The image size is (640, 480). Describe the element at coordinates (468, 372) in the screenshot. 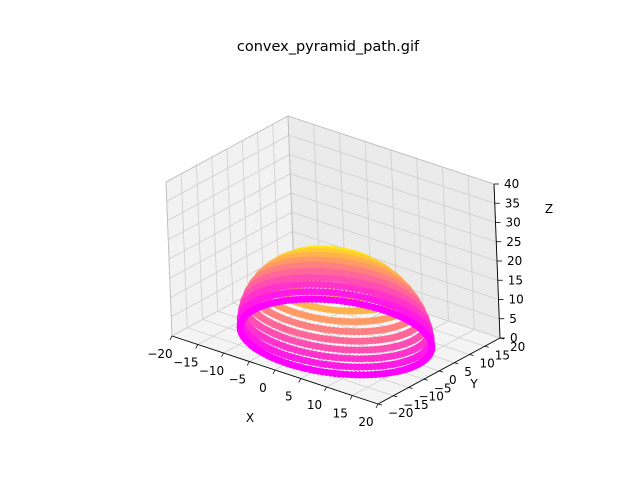

I see `y-tick-label: 5` at that location.